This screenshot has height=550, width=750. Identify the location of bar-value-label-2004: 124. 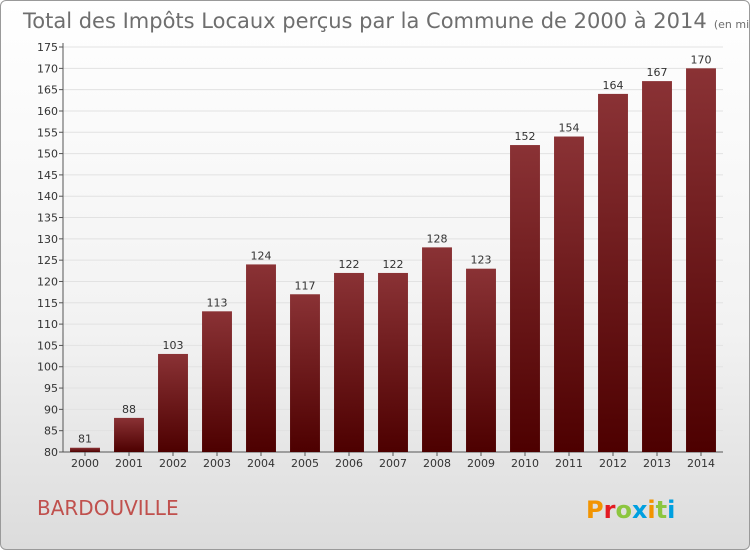
(261, 255).